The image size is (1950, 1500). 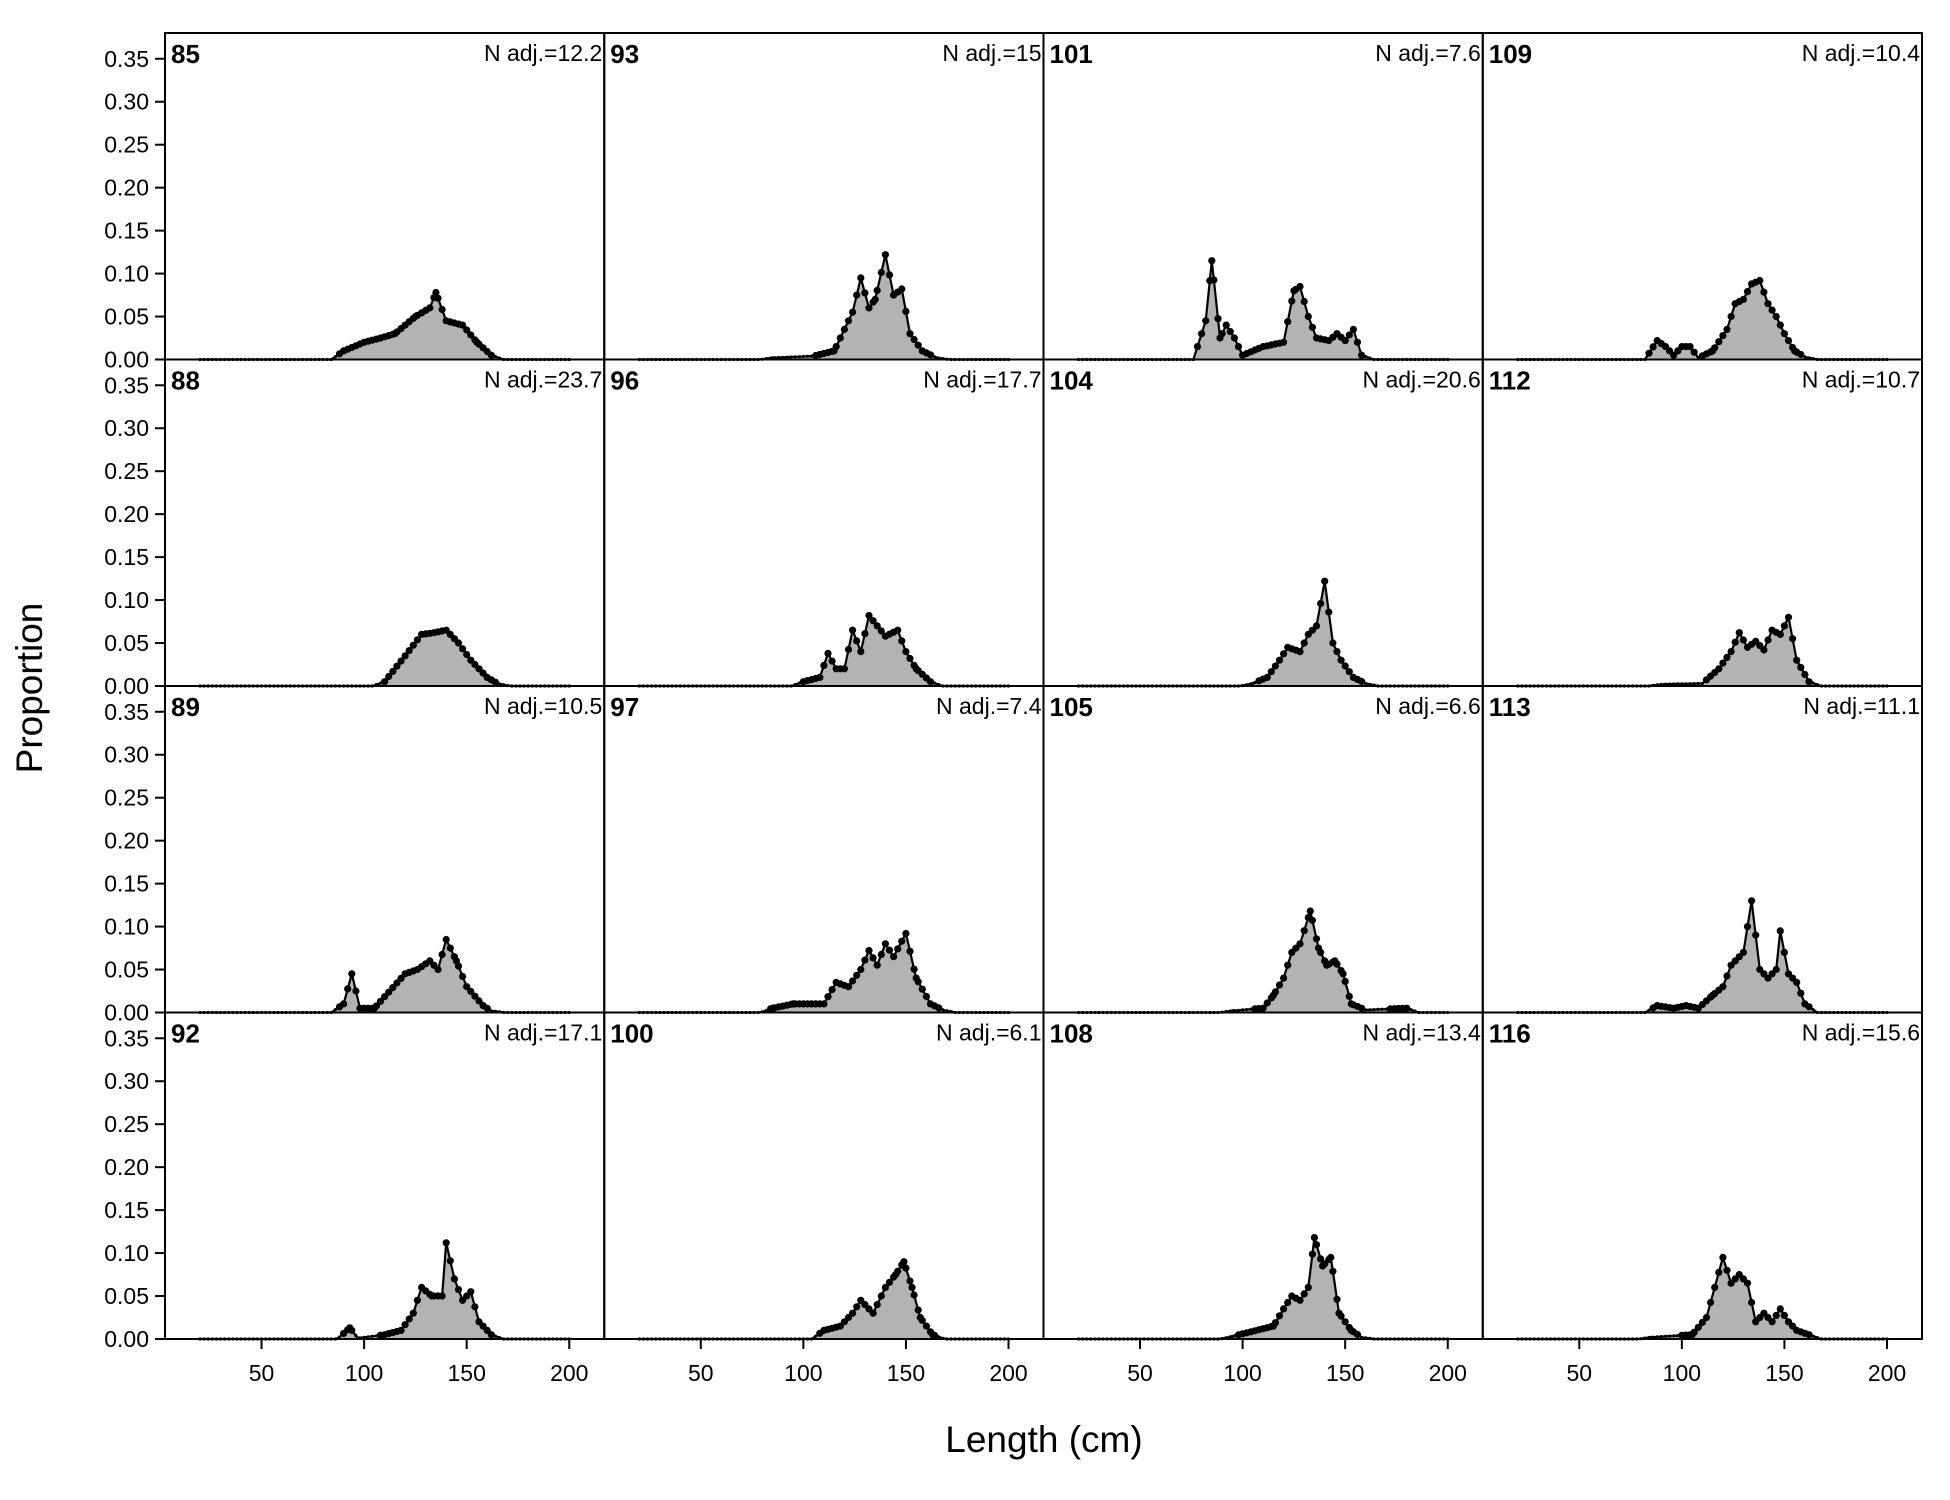 I want to click on panel-n-adj-label: N adj.=6.6, so click(x=1428, y=706).